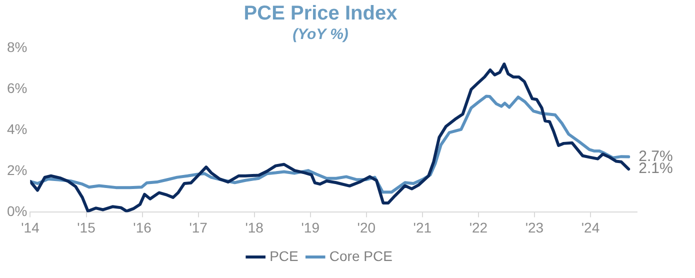 The width and height of the screenshot is (695, 278). I want to click on y-tick-label: 0%, so click(17, 211).